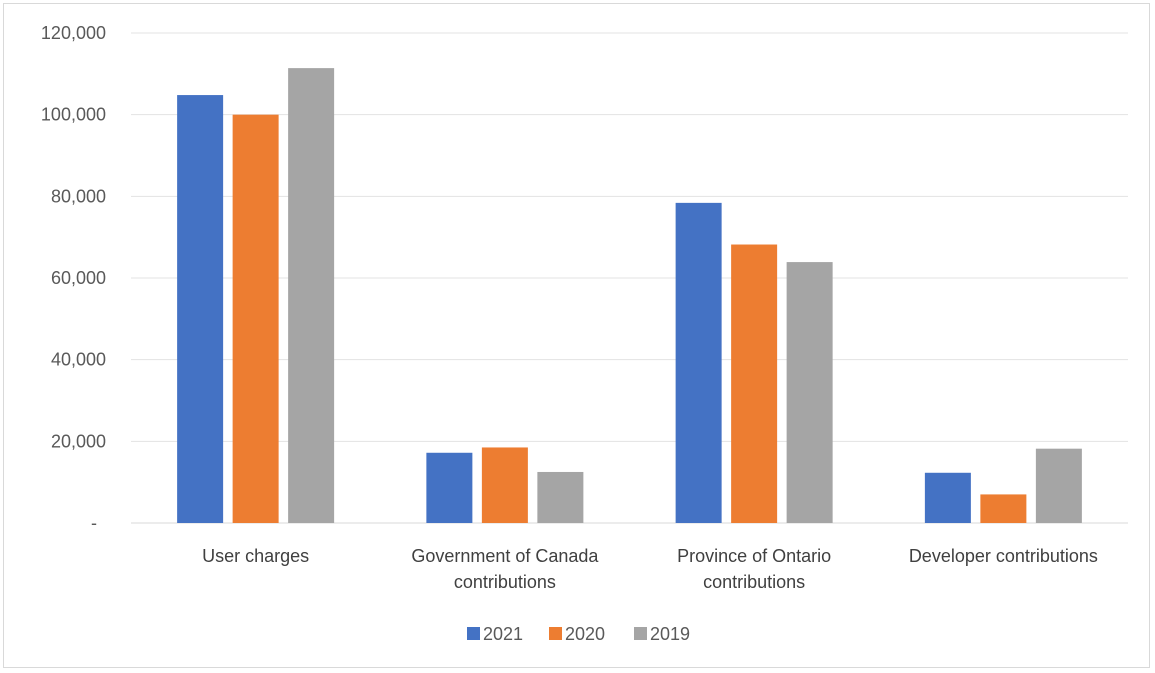 This screenshot has width=1155, height=673. What do you see at coordinates (94, 523) in the screenshot?
I see `y-tick-label: -` at bounding box center [94, 523].